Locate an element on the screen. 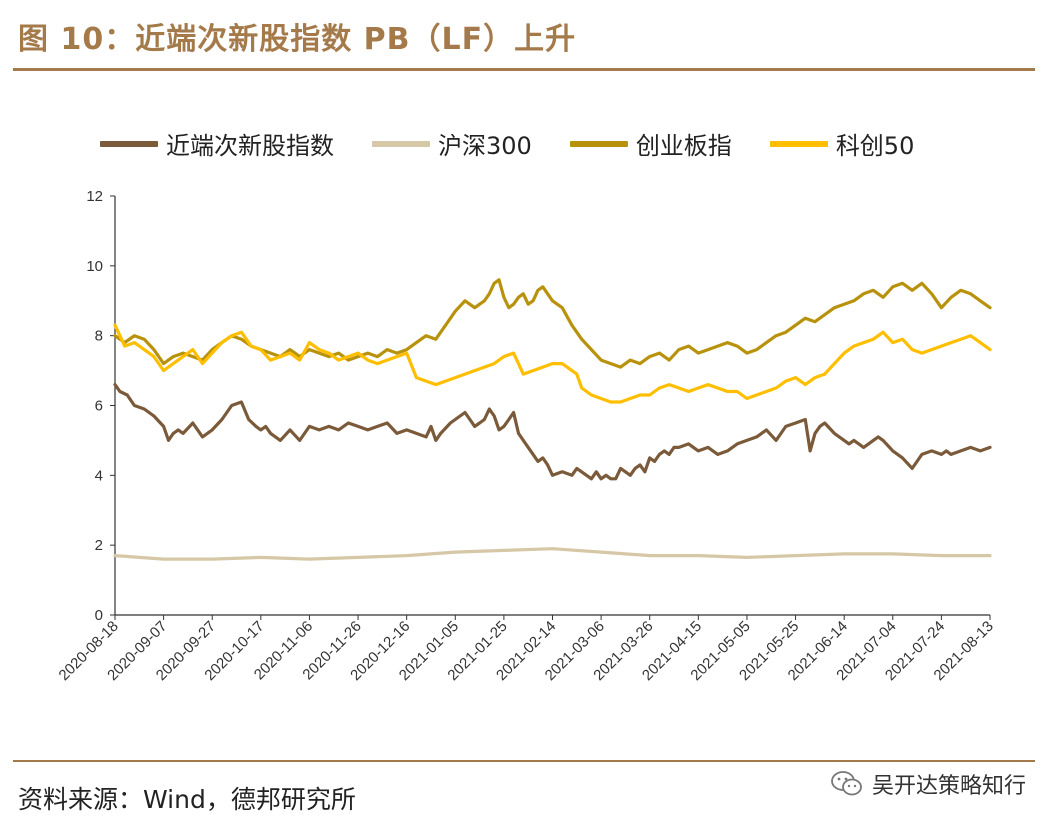  watermark-text: 吴开达策略知行 is located at coordinates (948, 786).